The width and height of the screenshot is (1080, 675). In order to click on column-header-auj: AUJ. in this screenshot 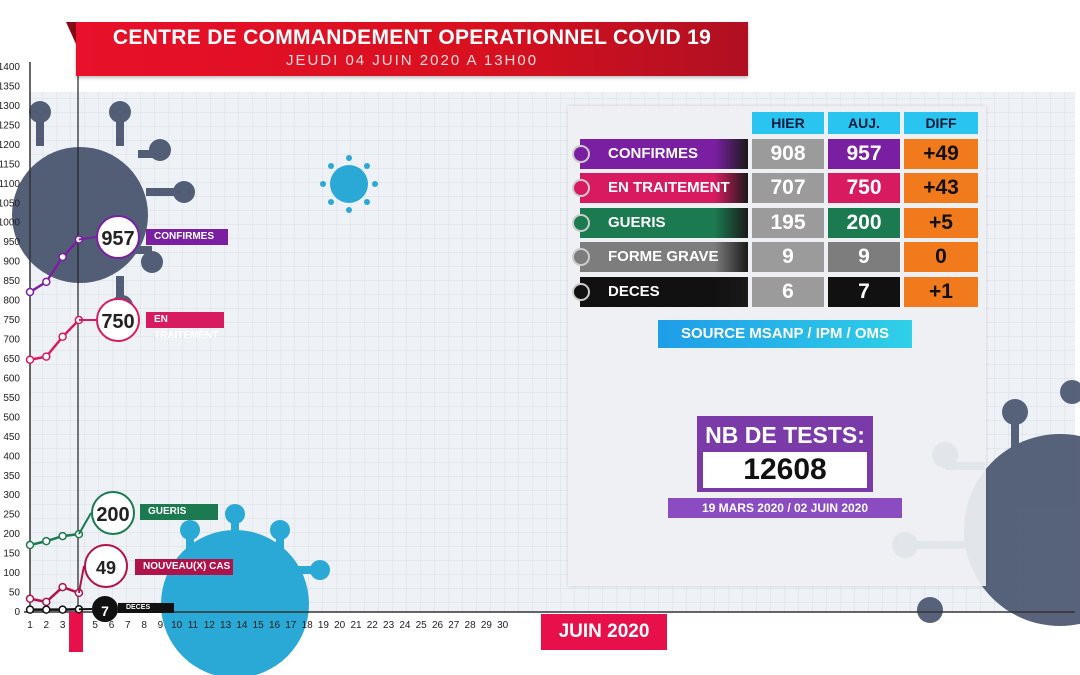, I will do `click(864, 123)`.